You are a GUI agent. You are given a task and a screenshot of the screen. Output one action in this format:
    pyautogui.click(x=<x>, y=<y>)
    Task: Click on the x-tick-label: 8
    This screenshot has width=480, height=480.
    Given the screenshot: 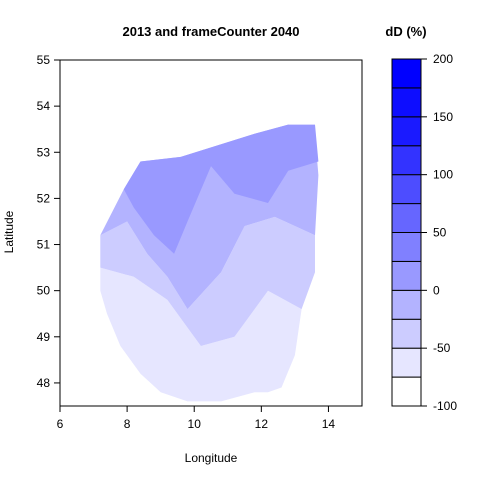 What is the action you would take?
    pyautogui.click(x=127, y=424)
    